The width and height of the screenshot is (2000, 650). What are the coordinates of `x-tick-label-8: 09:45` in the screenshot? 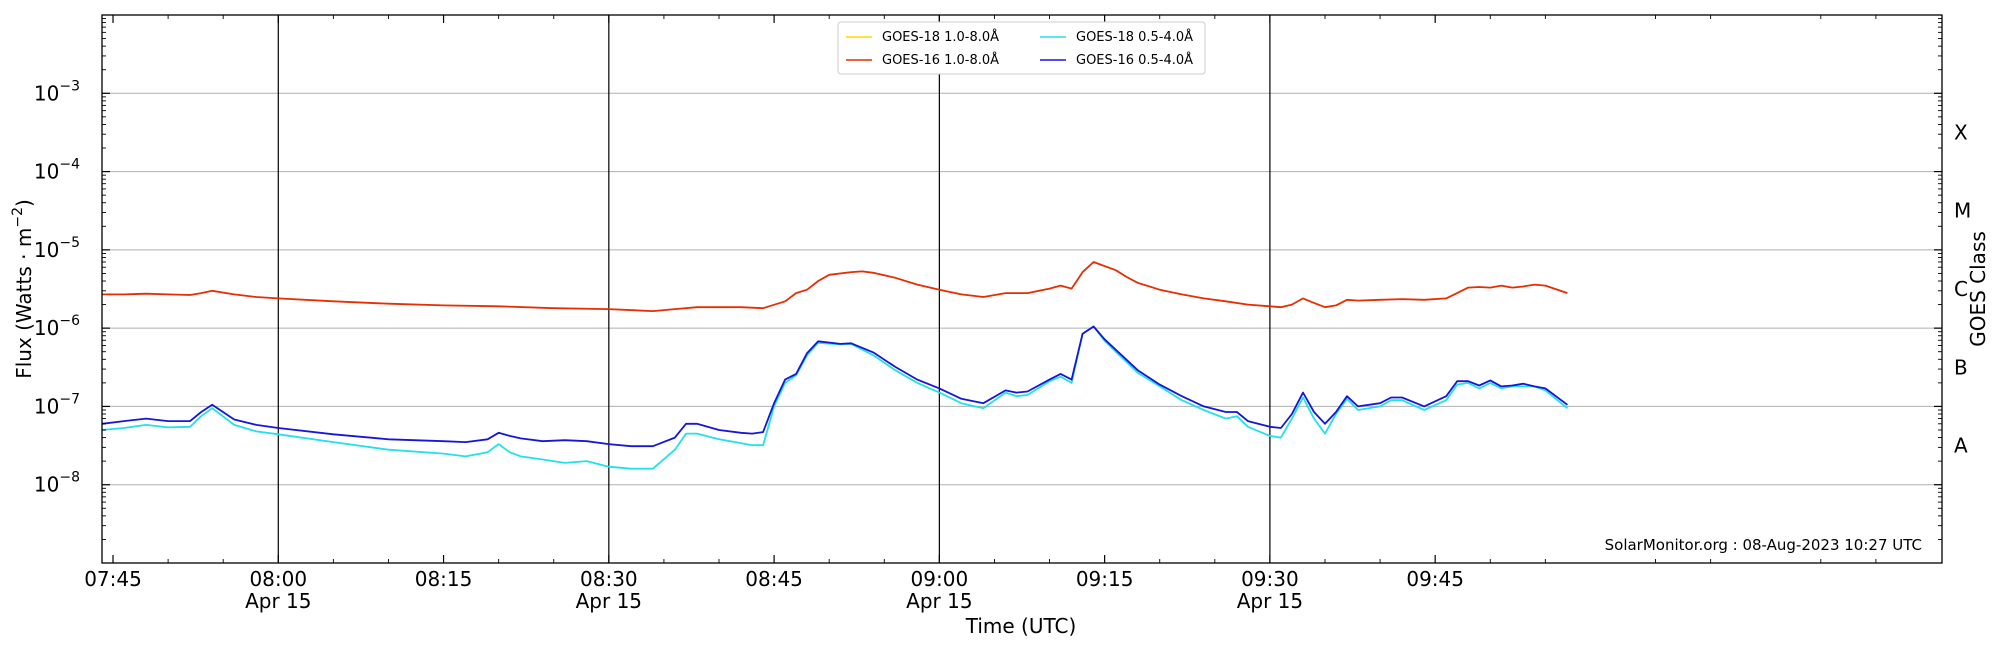 It's located at (1435, 579).